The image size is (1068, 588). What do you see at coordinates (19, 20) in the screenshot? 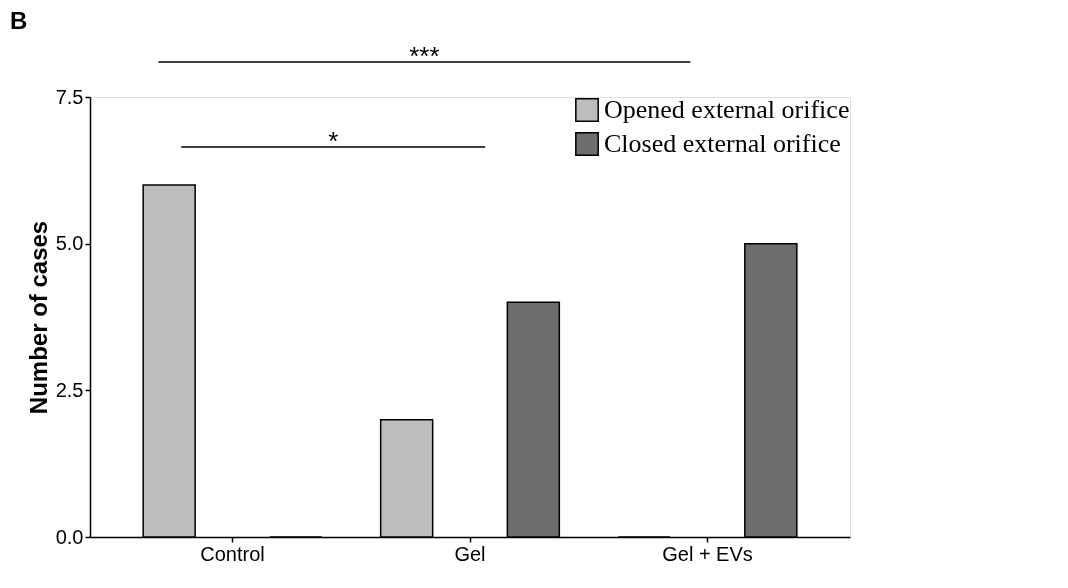
I see `chart-title: B` at bounding box center [19, 20].